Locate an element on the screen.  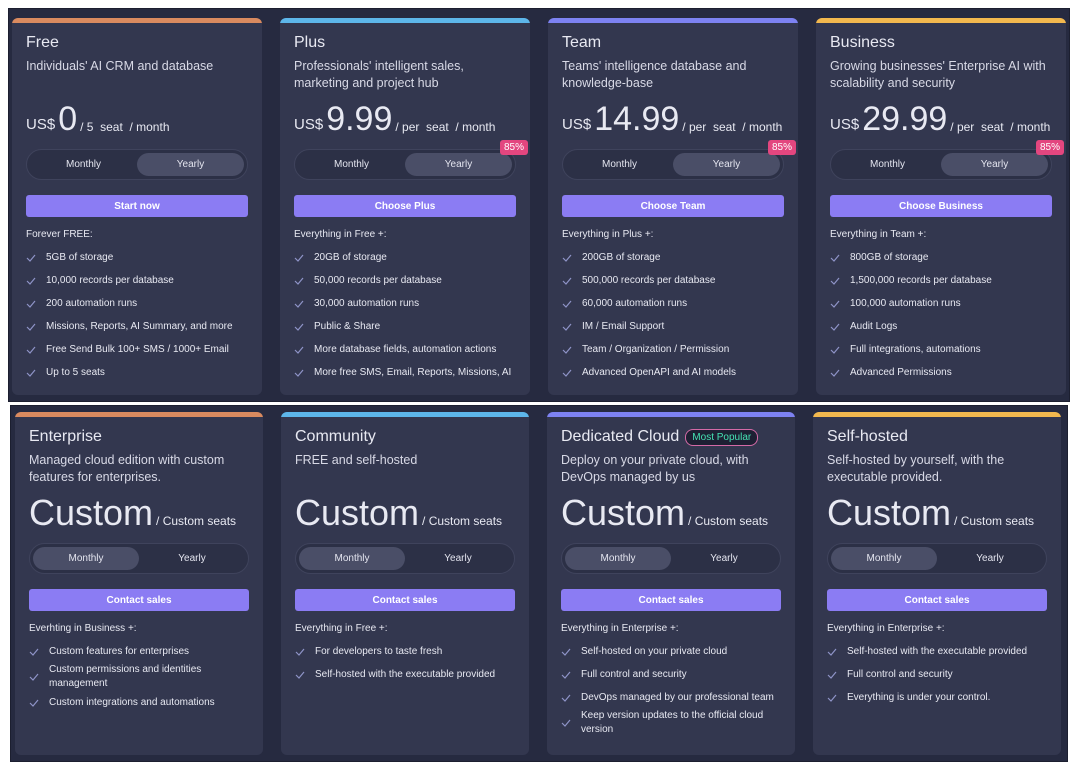
feature-text: 30,000 automation runs is located at coordinates (367, 303).